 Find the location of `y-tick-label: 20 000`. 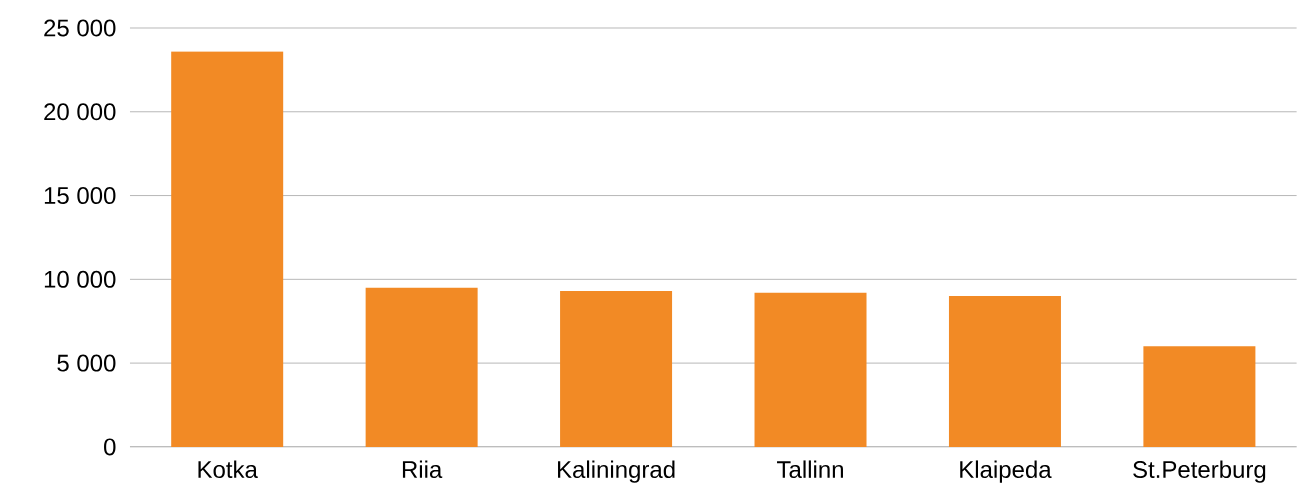

y-tick-label: 20 000 is located at coordinates (80, 112).